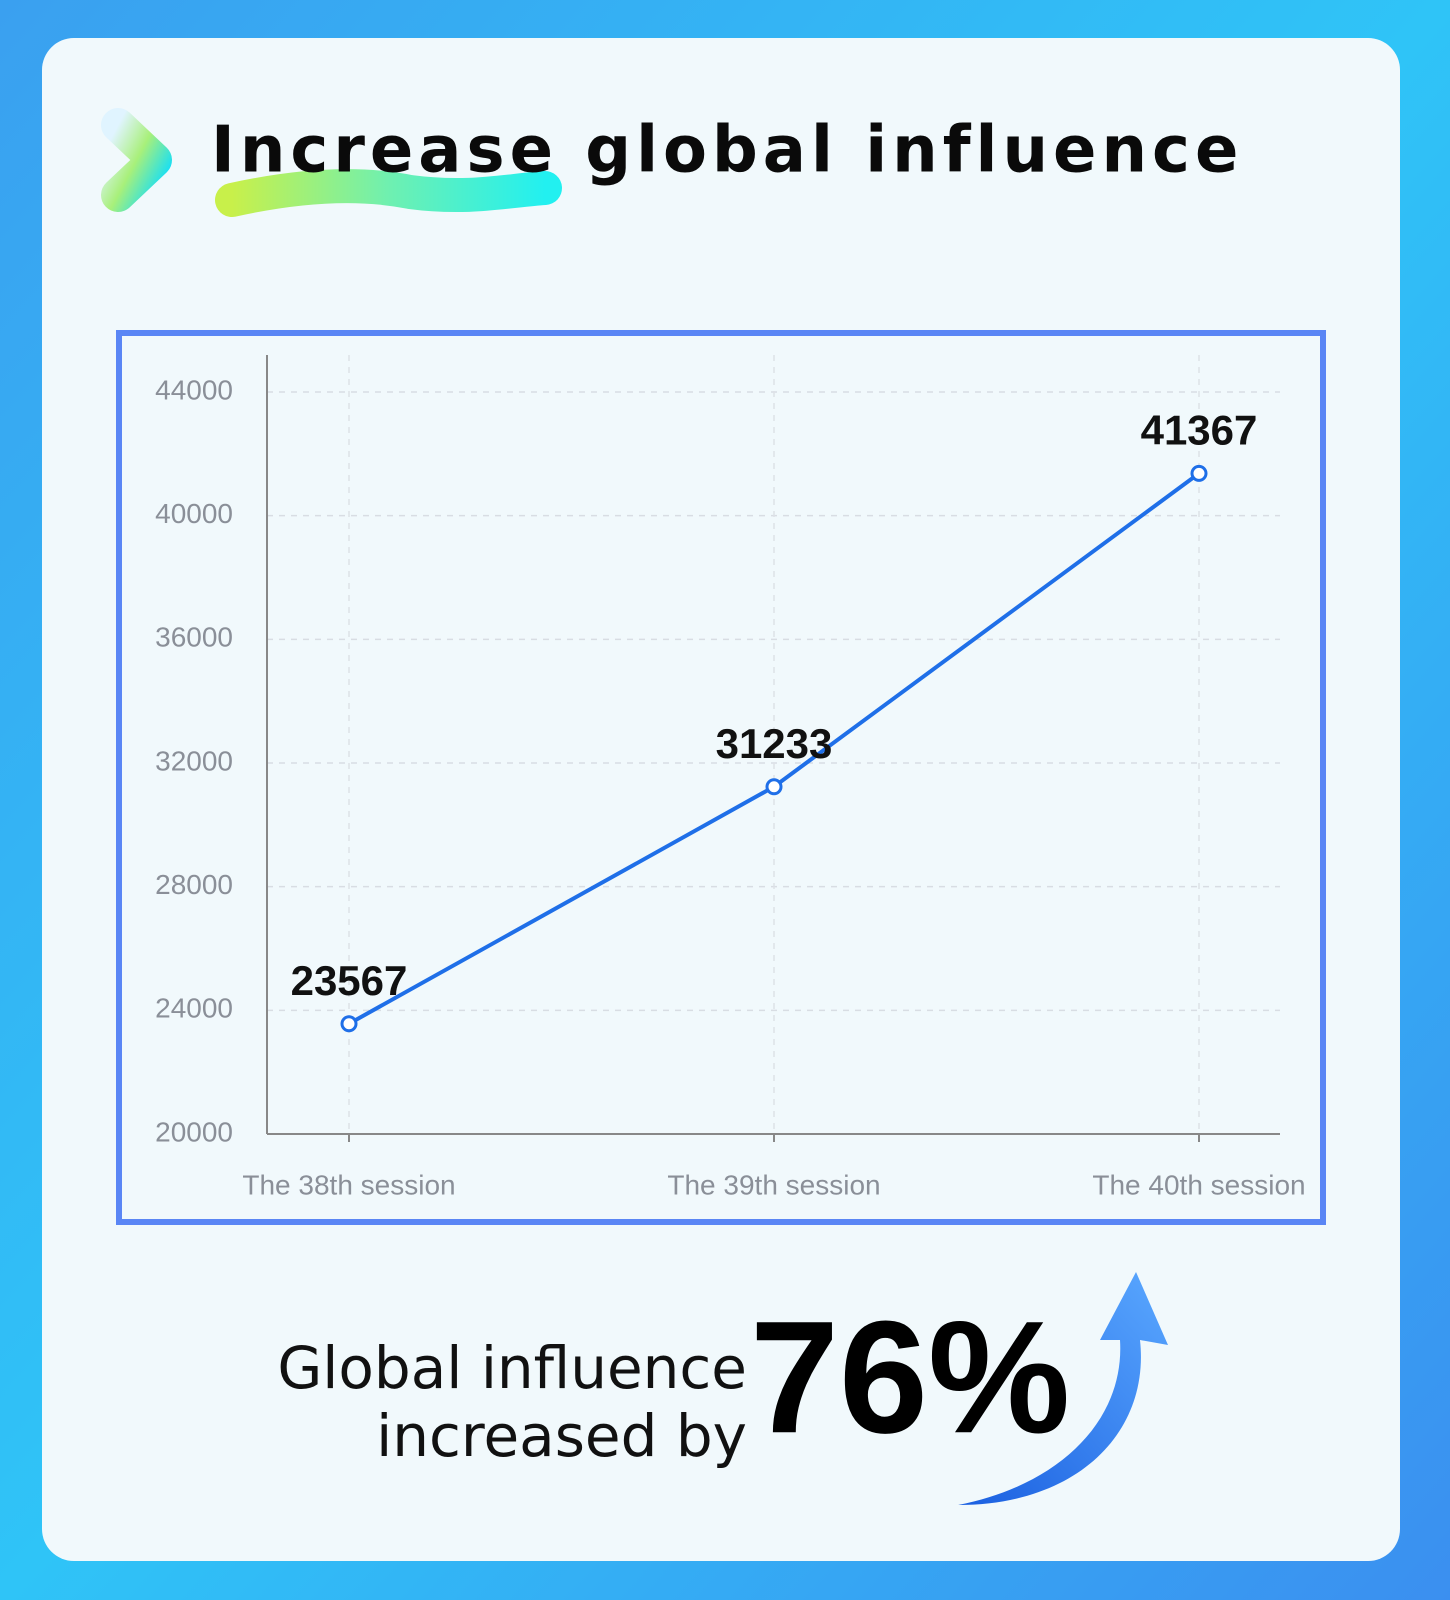  What do you see at coordinates (348, 1184) in the screenshot?
I see `x-tick-label: The 38th session` at bounding box center [348, 1184].